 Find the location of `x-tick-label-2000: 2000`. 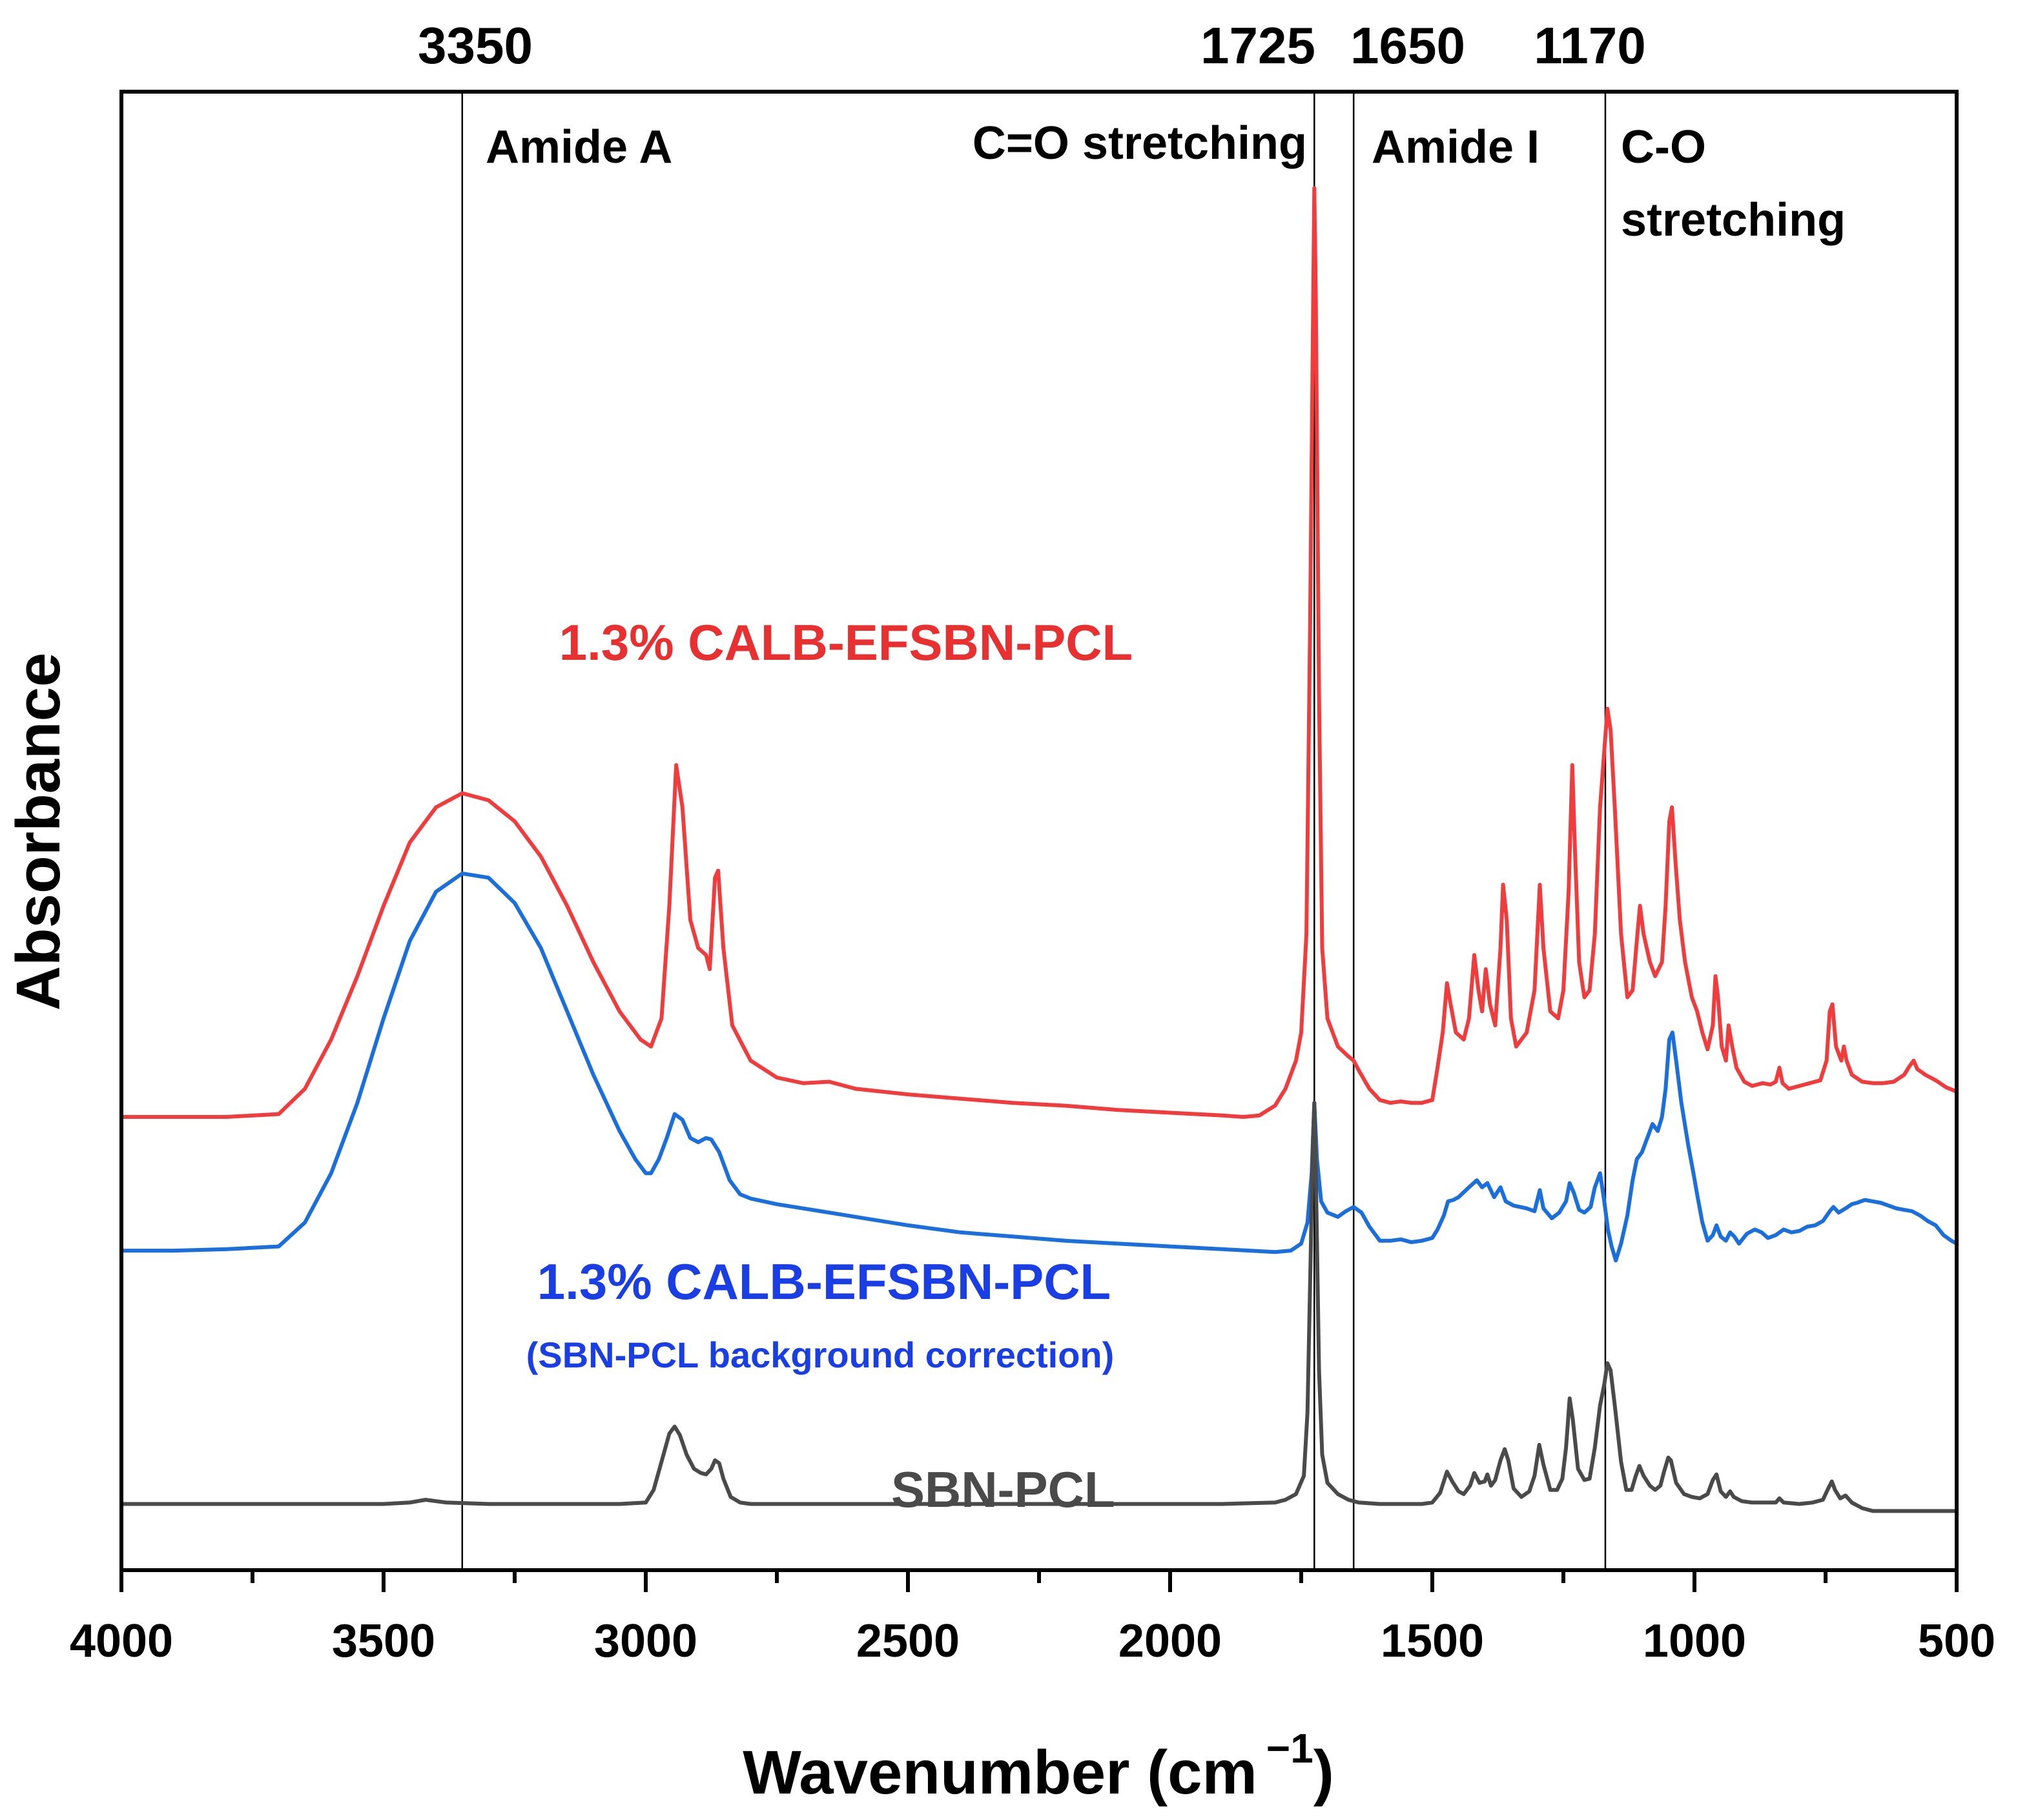

x-tick-label-2000: 2000 is located at coordinates (1170, 1641).